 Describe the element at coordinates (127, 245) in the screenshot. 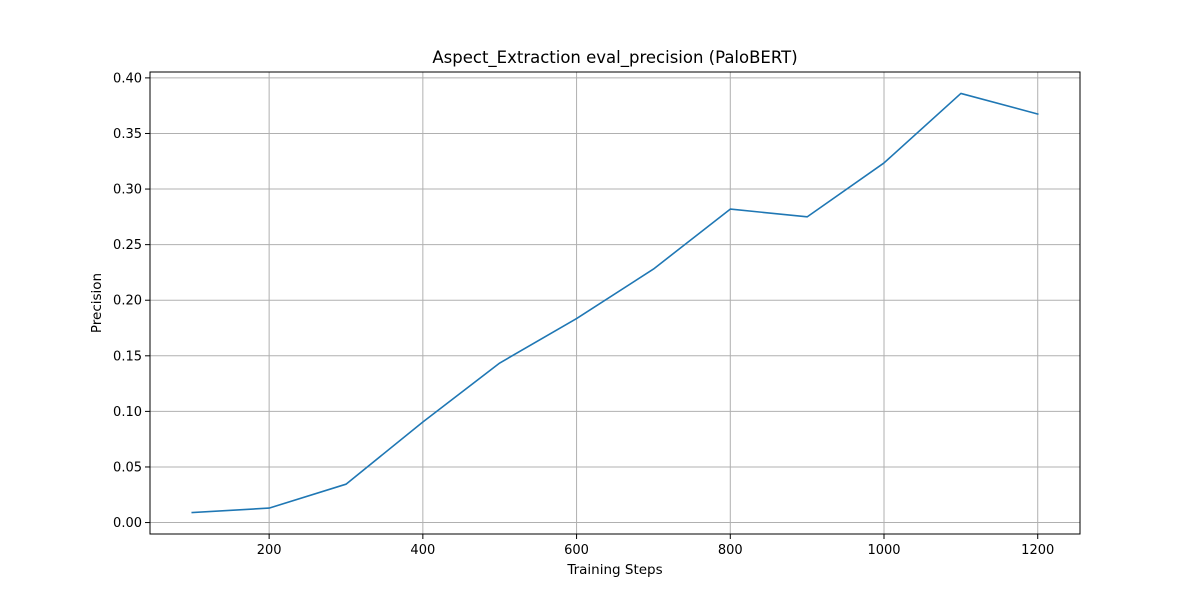

I see `y-tick-label: 0.25` at that location.